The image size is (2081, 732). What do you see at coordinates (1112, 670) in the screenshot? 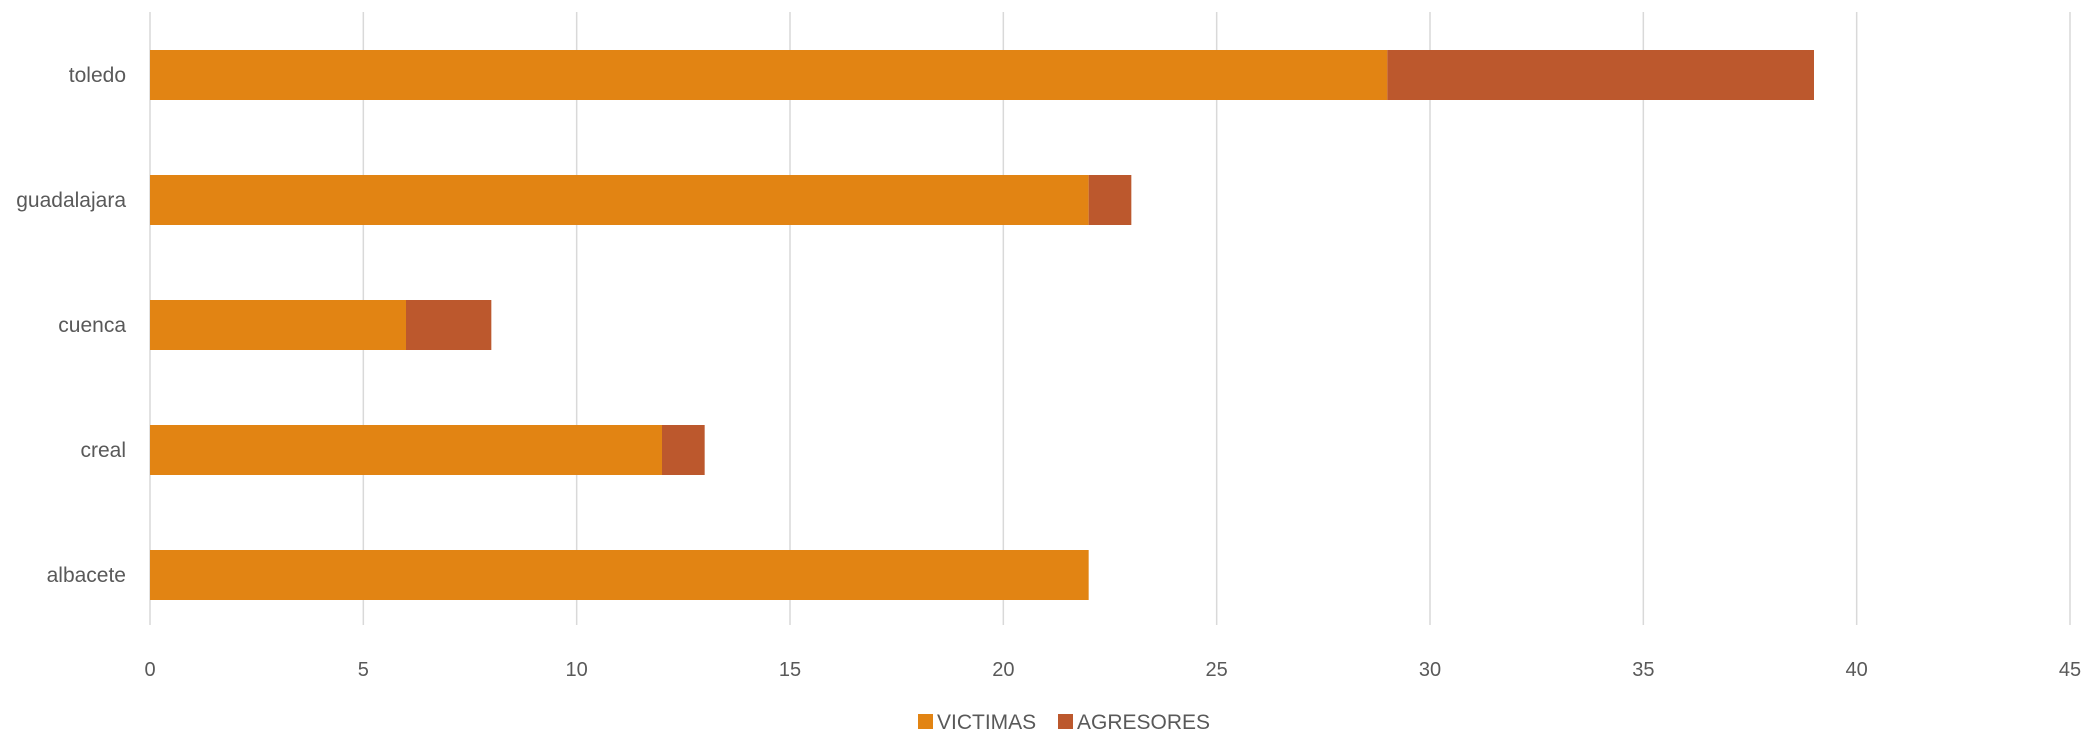
I see `x-axis-tick-labels: 0 5 10 15 20 25 30 35 40 45` at bounding box center [1112, 670].